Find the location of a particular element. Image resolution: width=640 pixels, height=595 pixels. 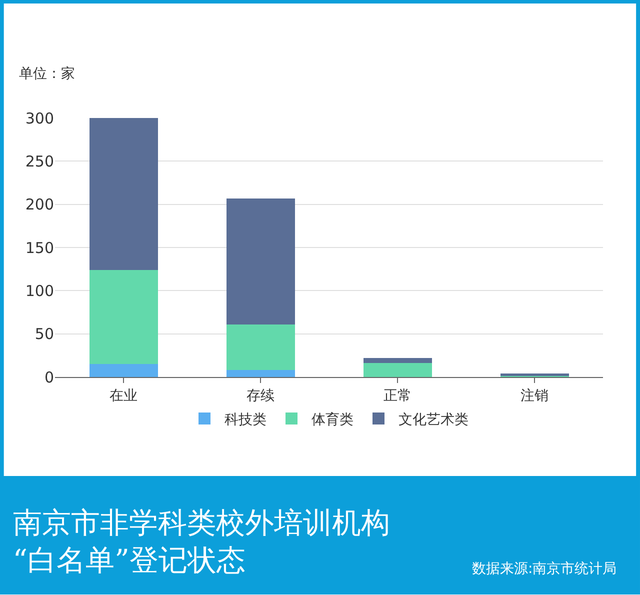

legend-label: 科技类 is located at coordinates (245, 420).